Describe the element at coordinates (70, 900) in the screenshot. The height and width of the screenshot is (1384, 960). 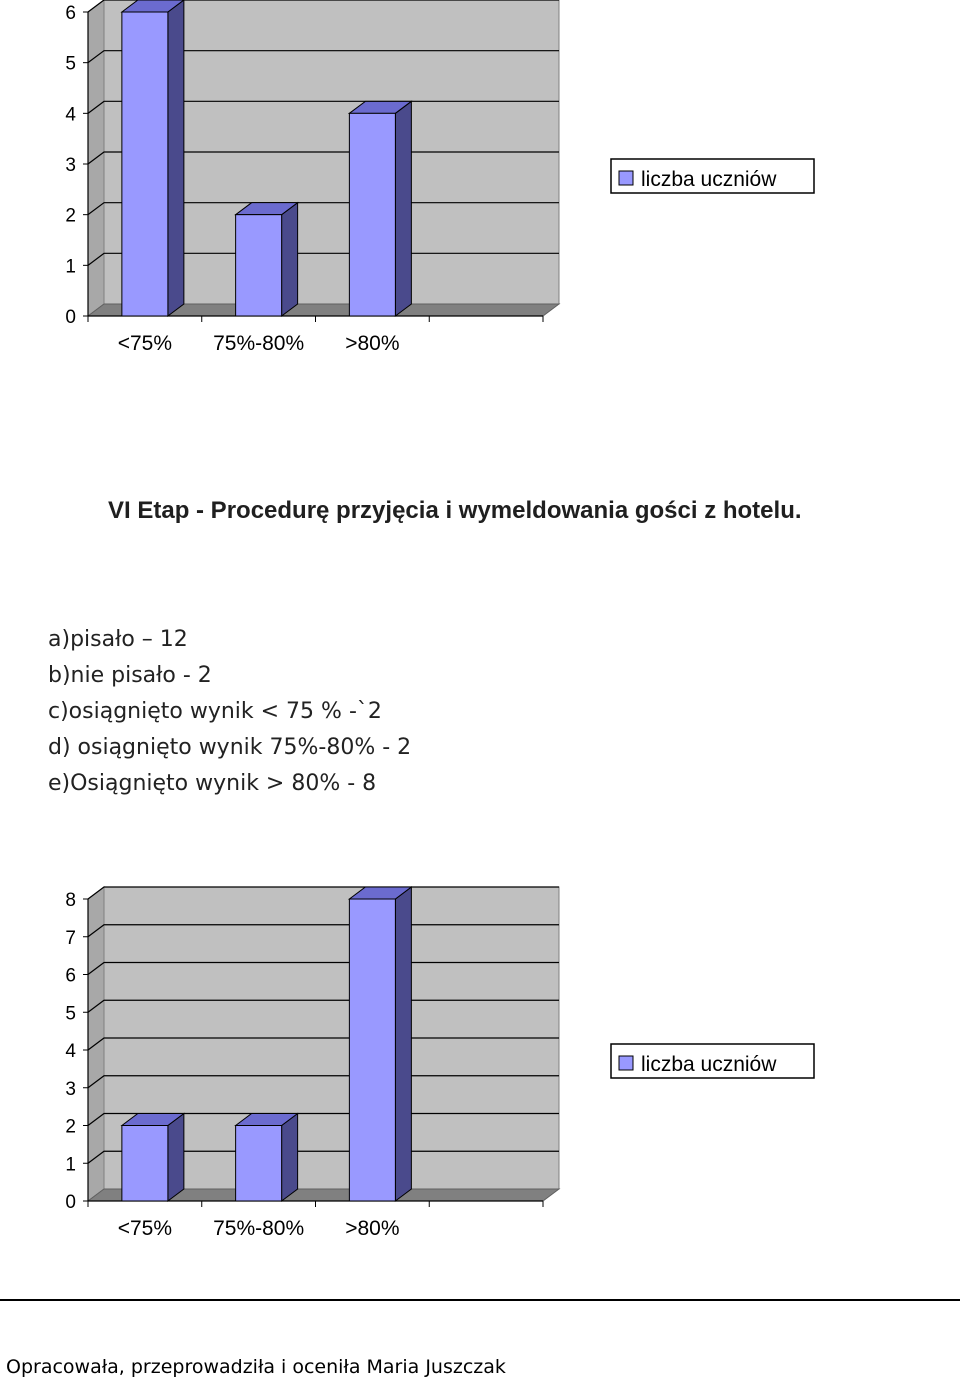
I see `y-tick-label: 8` at that location.